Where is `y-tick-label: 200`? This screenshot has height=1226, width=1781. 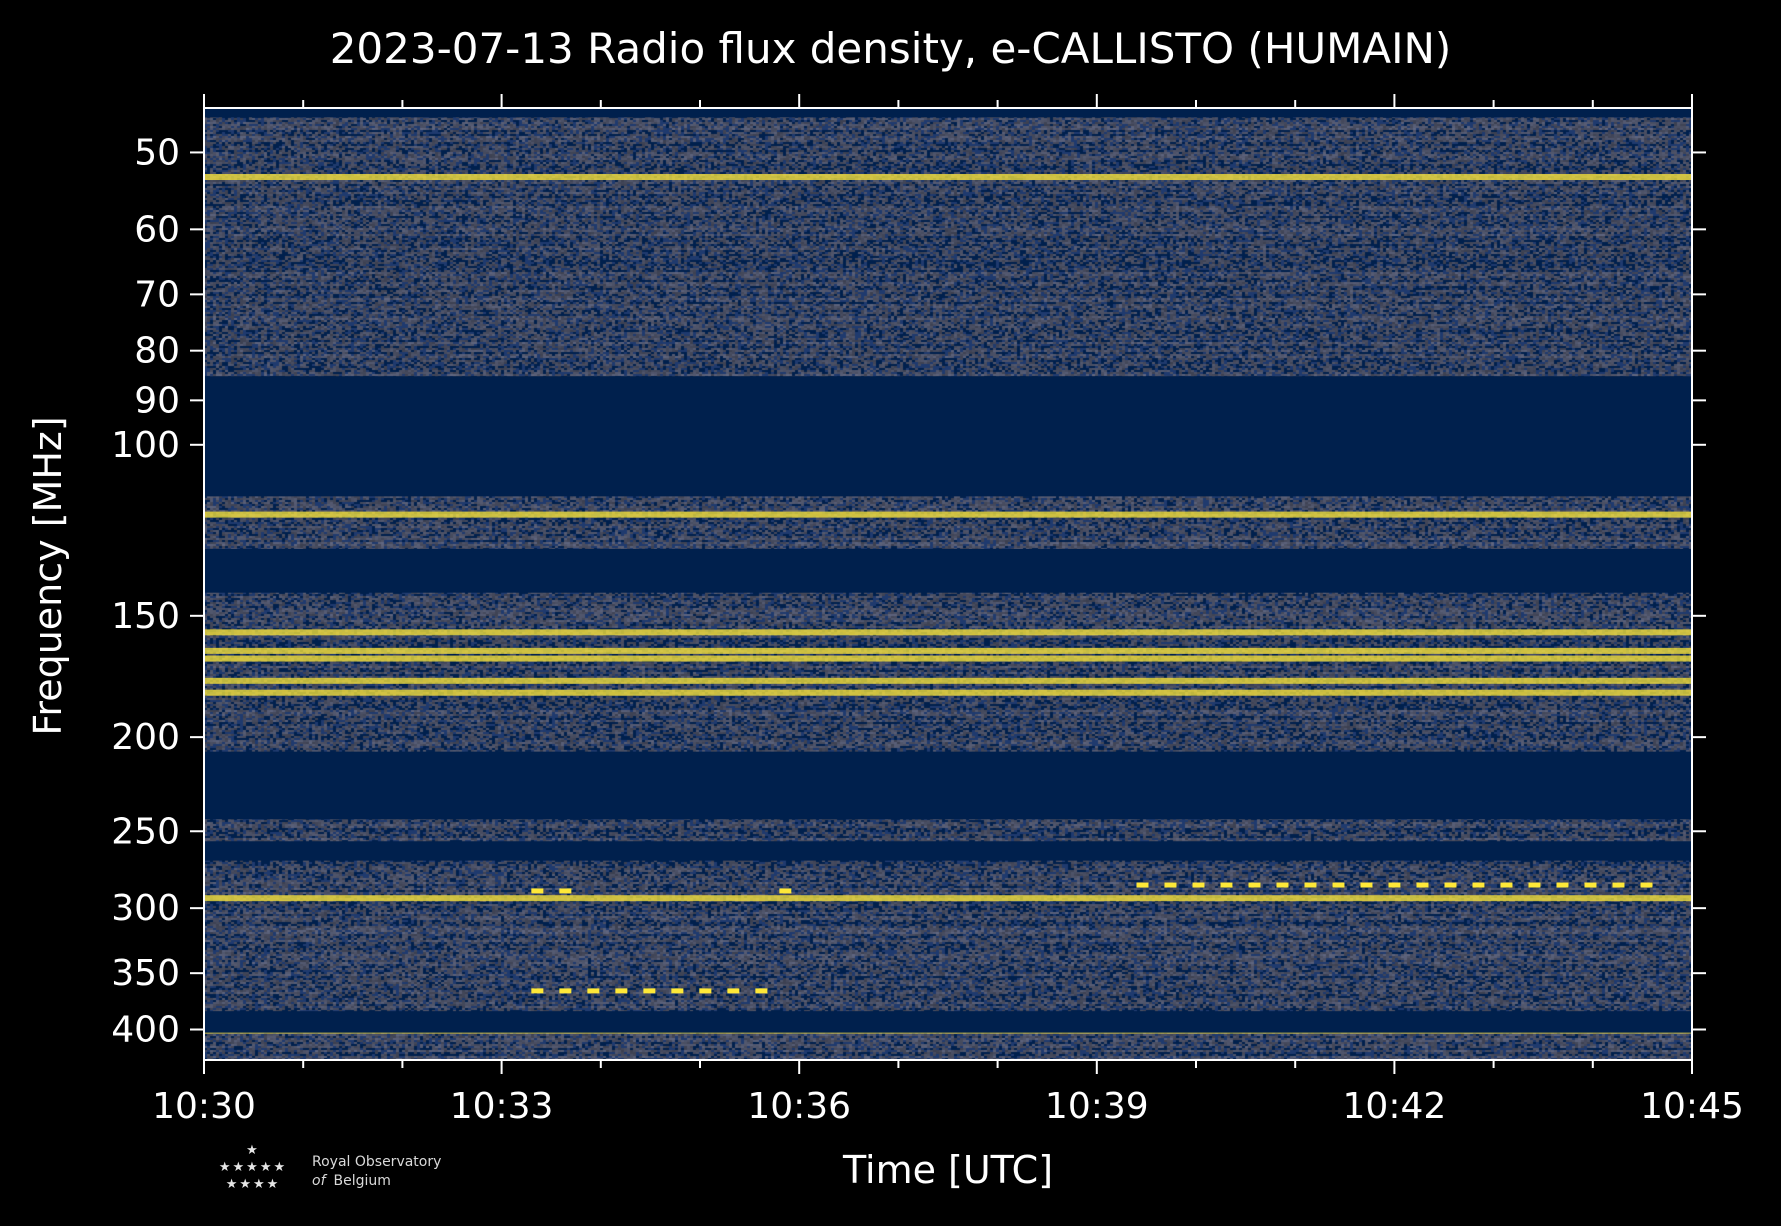 y-tick-label: 200 is located at coordinates (145, 737).